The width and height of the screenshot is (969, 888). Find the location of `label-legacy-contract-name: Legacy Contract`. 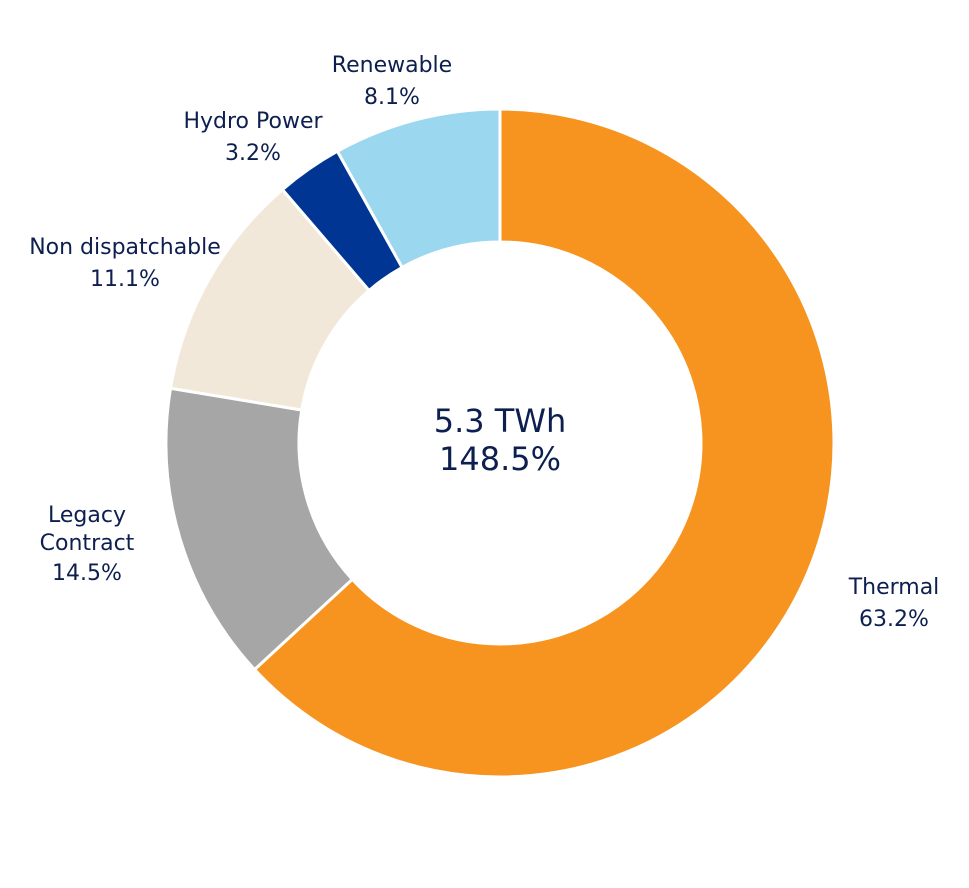

label-legacy-contract-name: Legacy Contract is located at coordinates (87, 529).